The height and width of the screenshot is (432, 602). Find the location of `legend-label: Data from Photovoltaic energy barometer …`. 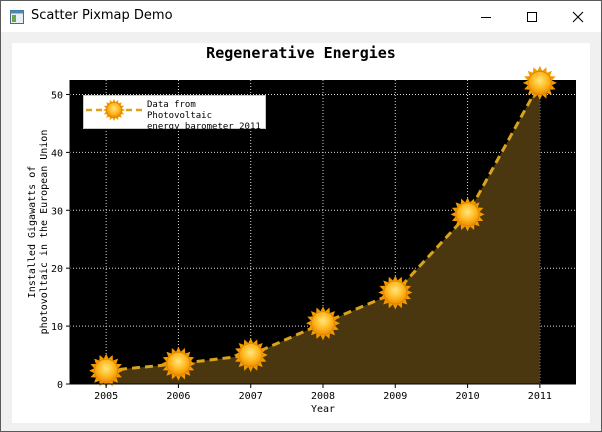

legend-label: Data from Photovoltaic energy barometer … is located at coordinates (206, 116).